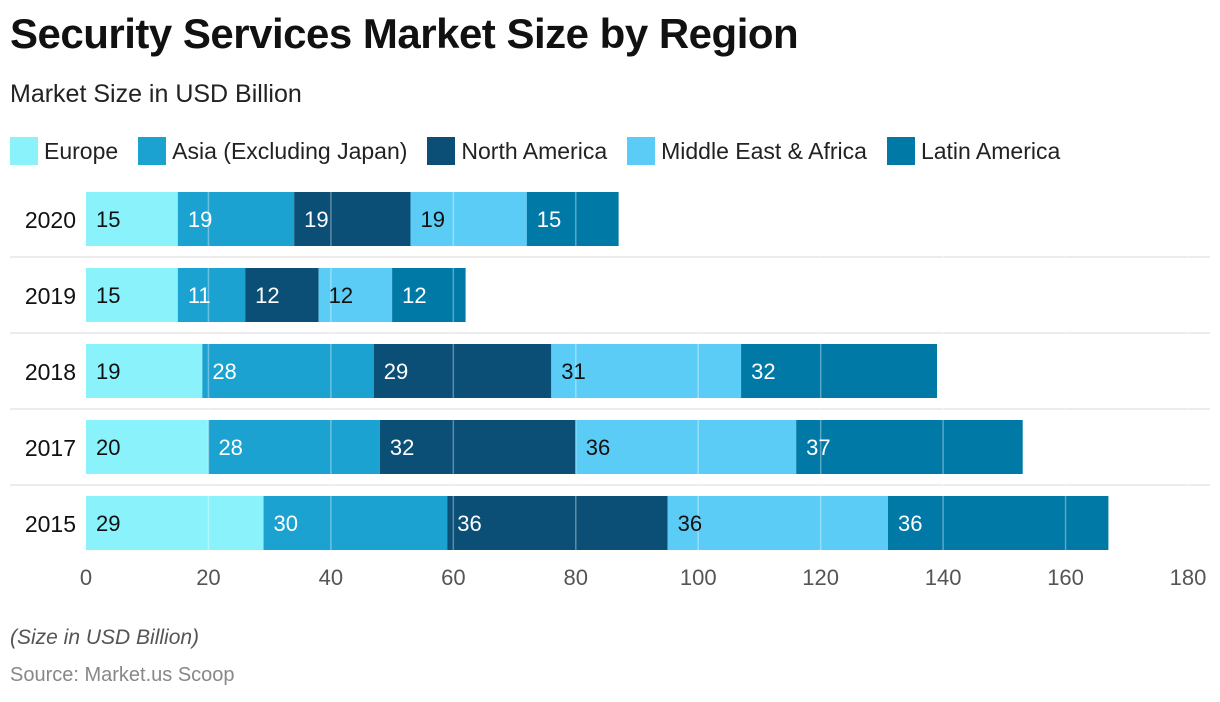  Describe the element at coordinates (396, 371) in the screenshot. I see `data-label-north-america-2018: 29` at that location.